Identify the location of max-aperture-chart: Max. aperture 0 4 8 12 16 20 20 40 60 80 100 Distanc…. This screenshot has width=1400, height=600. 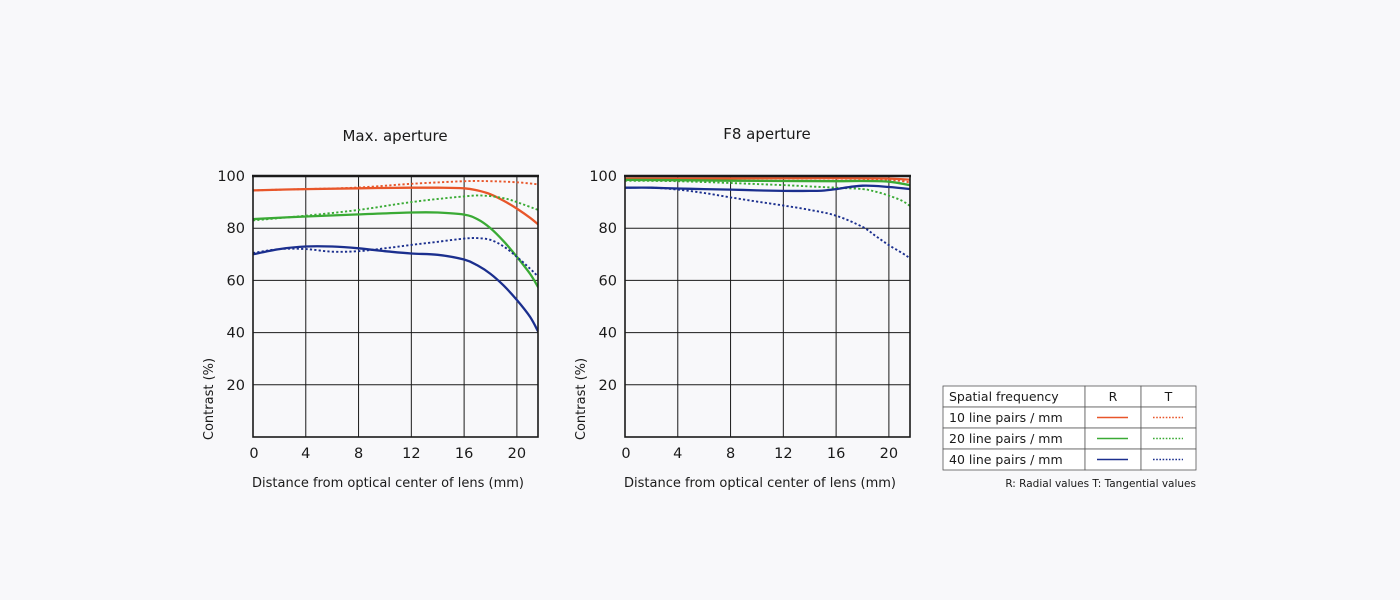
(370, 309).